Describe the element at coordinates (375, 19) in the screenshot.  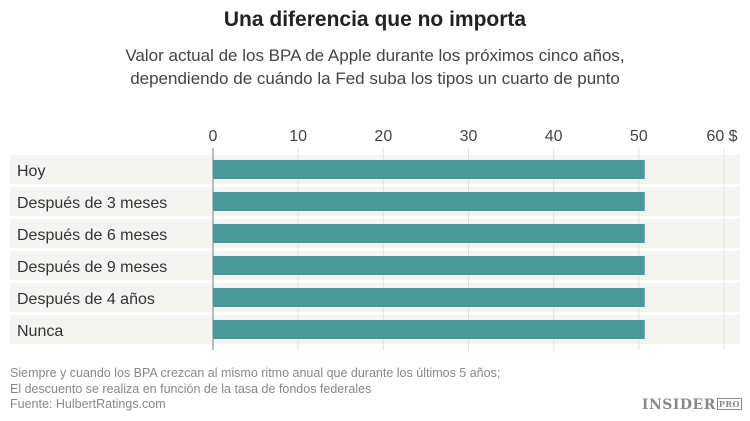
I see `chart-title: Una diferencia que no importa` at that location.